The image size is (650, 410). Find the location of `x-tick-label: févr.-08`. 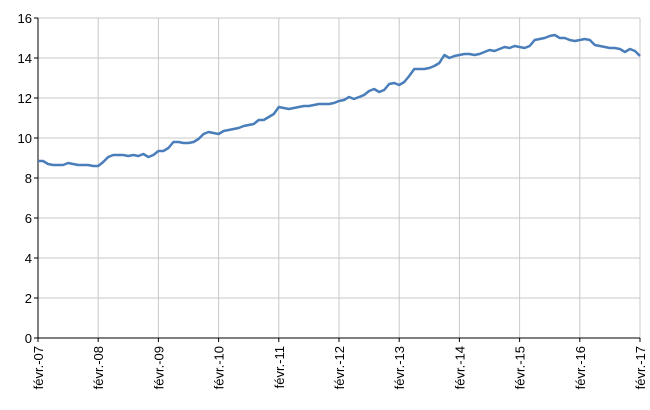

x-tick-label: févr.-08 is located at coordinates (98, 367).